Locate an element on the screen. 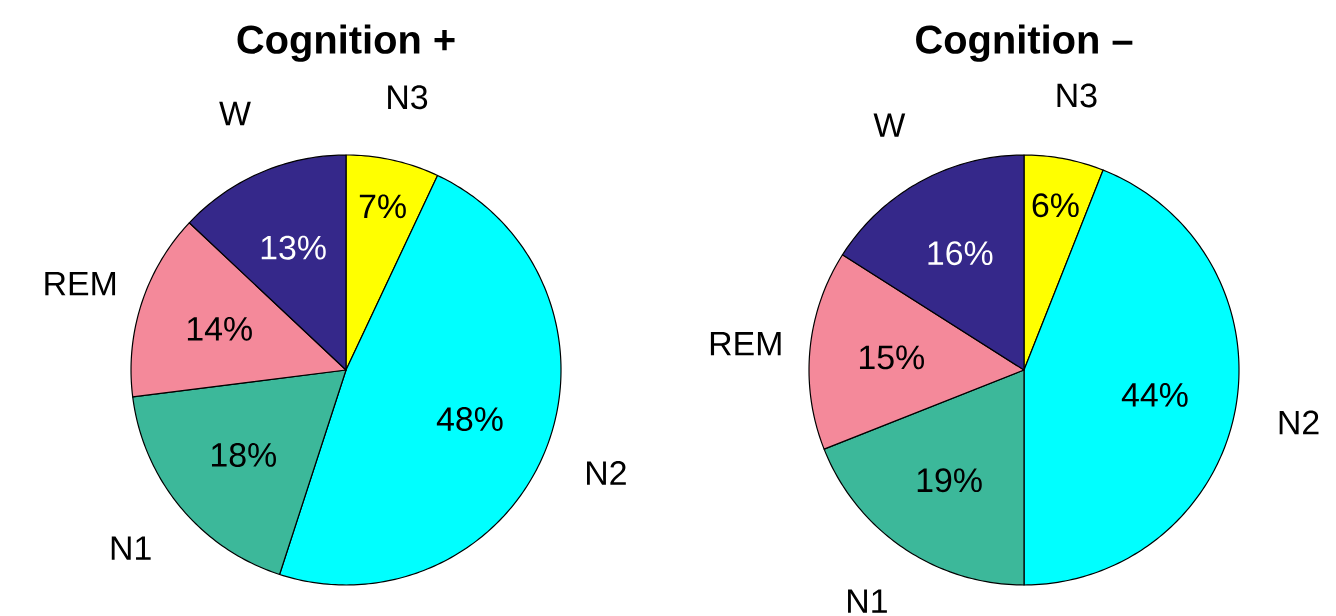 This screenshot has width=1336, height=616. data-label: 14% is located at coordinates (219, 328).